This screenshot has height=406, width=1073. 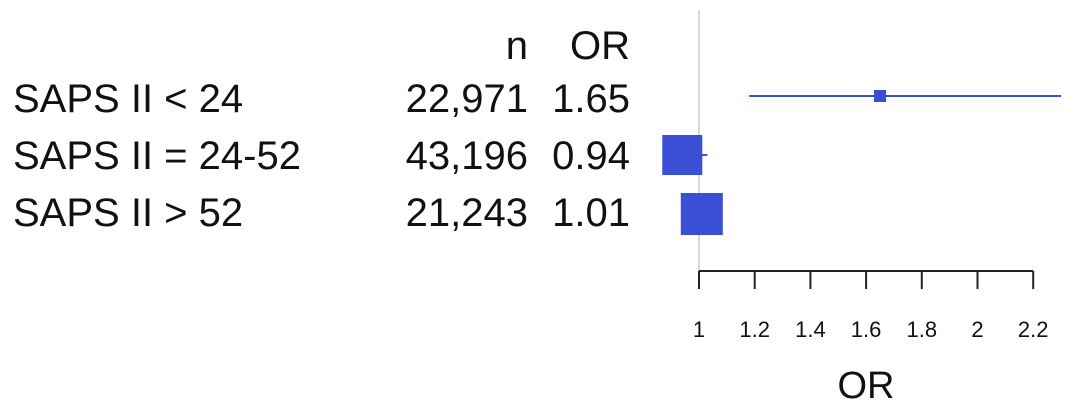 What do you see at coordinates (591, 213) in the screenshot?
I see `row-or-saps-gt-52: 1.01` at bounding box center [591, 213].